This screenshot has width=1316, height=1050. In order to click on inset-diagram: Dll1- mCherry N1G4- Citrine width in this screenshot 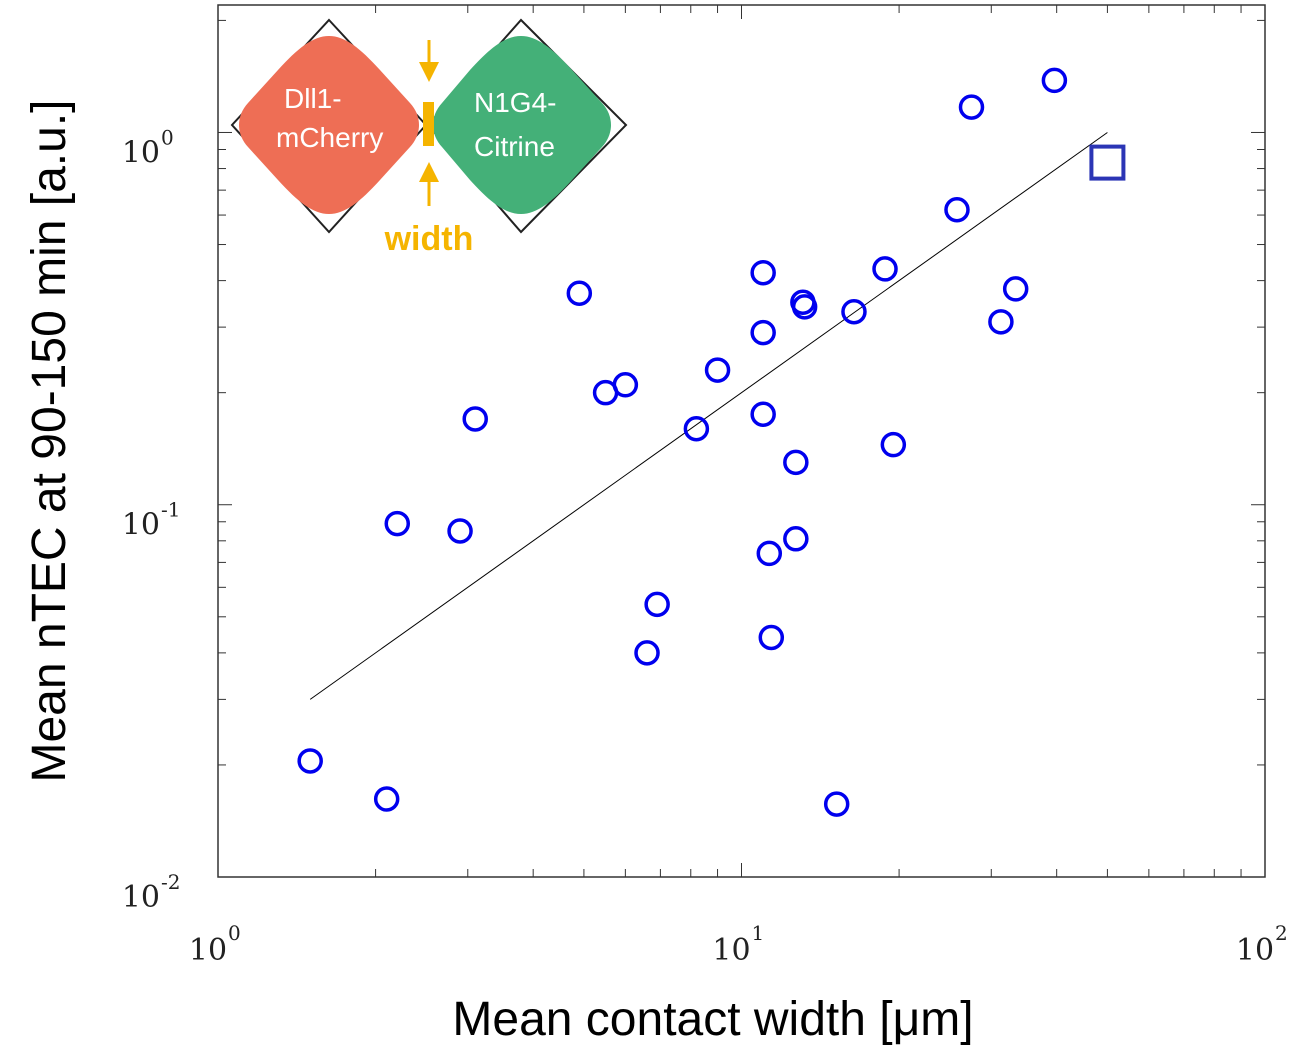, I will do `click(429, 138)`.